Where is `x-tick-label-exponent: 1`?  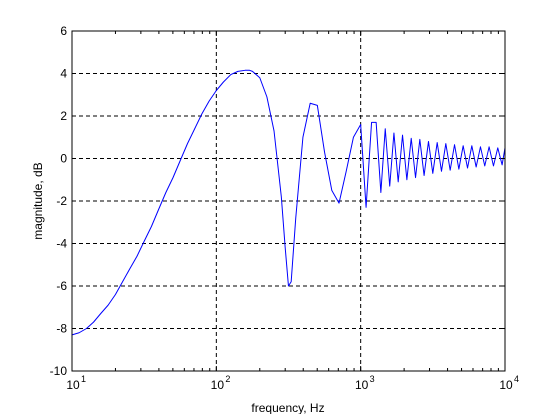 x-tick-label-exponent: 1 is located at coordinates (83, 379).